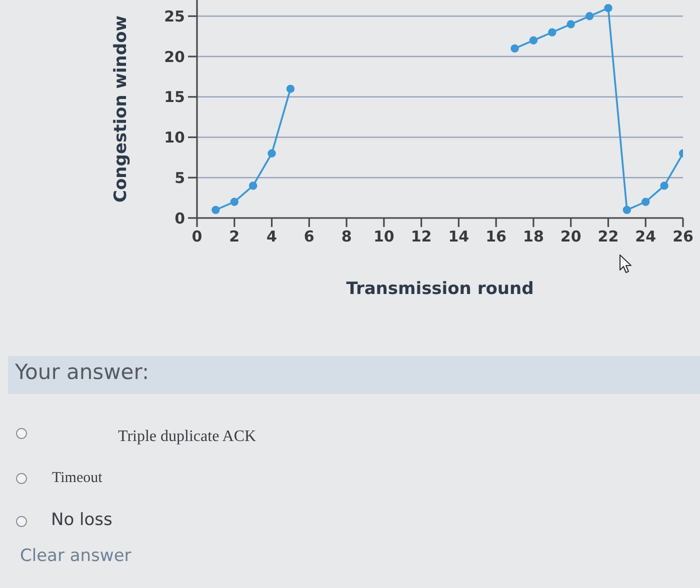 This screenshot has height=588, width=700. What do you see at coordinates (459, 237) in the screenshot?
I see `x-tick-label: 14` at bounding box center [459, 237].